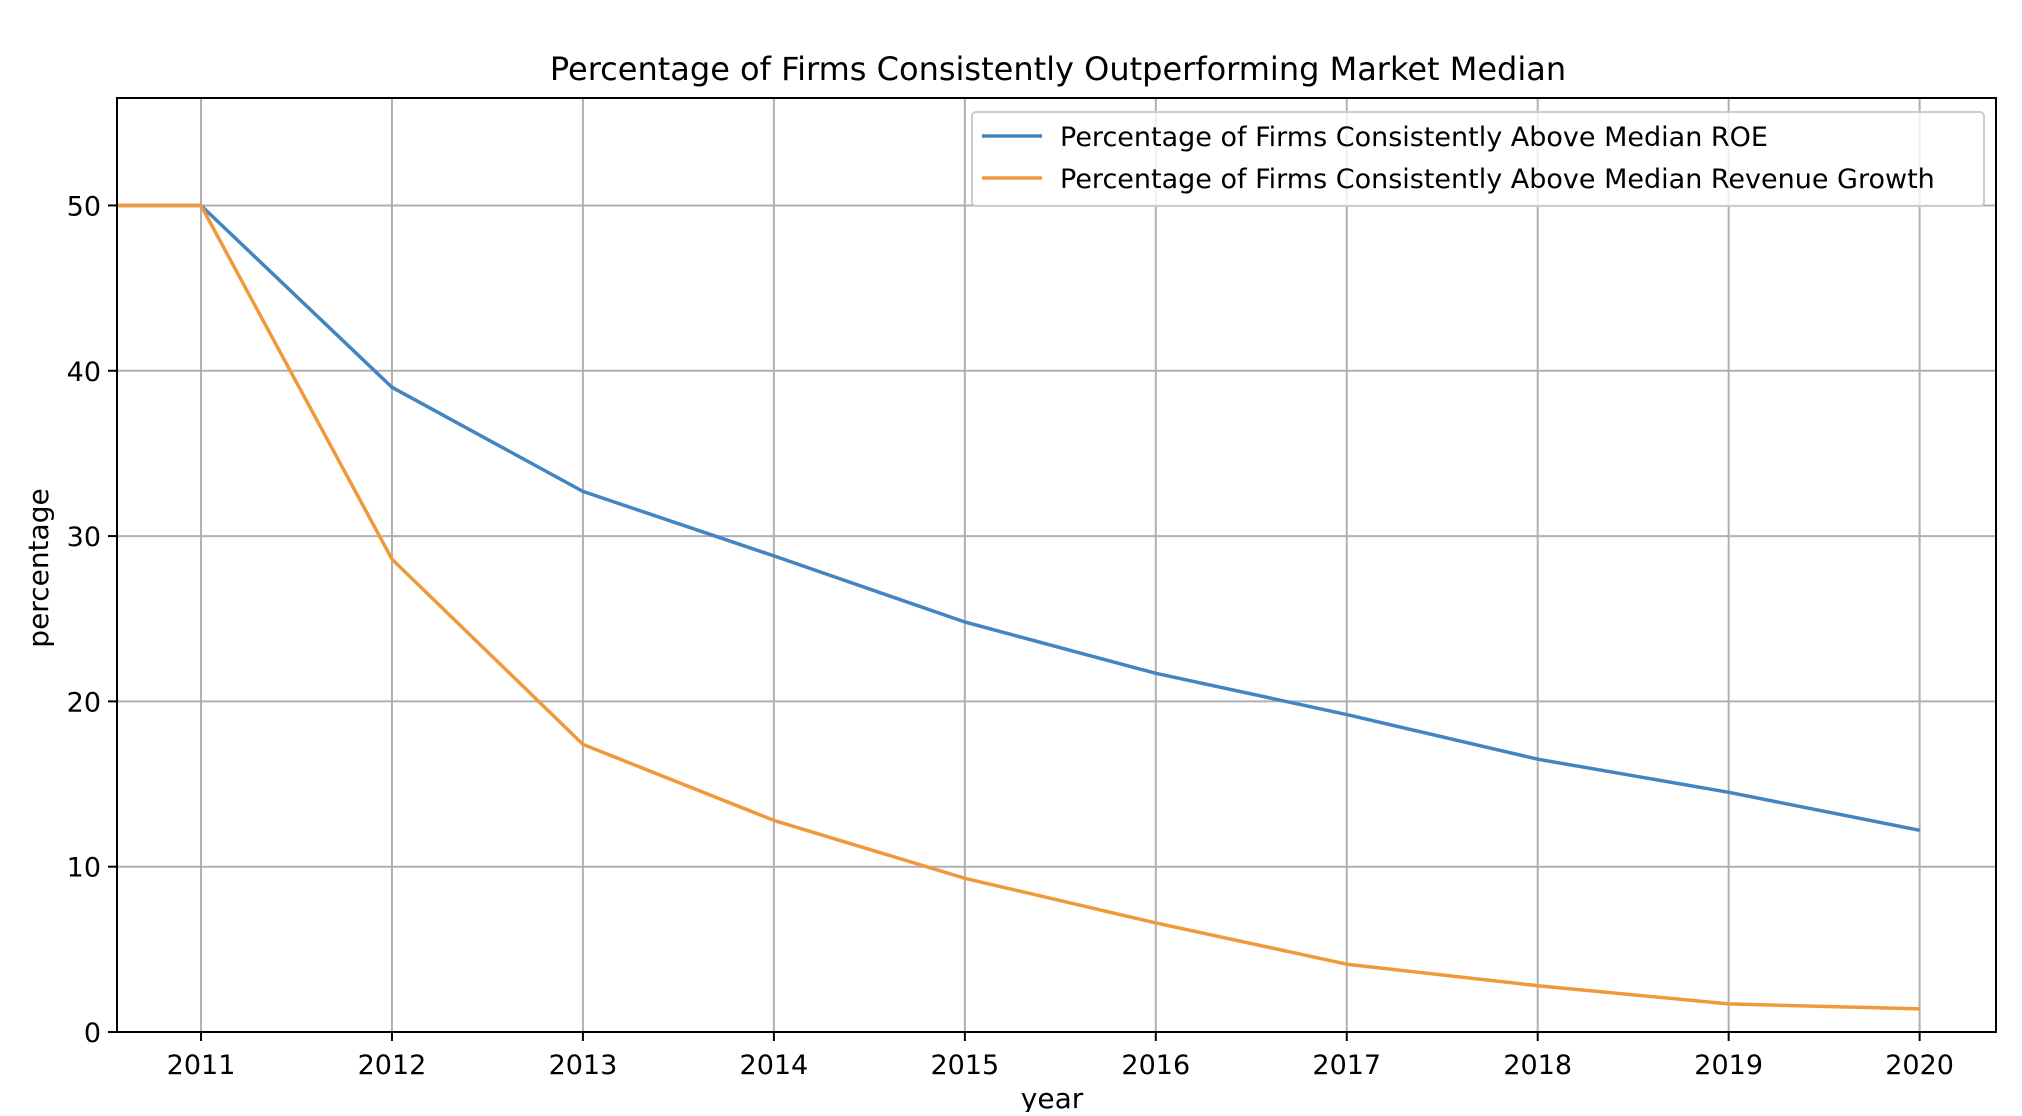 This screenshot has height=1116, width=2022. Describe the element at coordinates (1537, 1065) in the screenshot. I see `x-tick-label: 2018` at that location.